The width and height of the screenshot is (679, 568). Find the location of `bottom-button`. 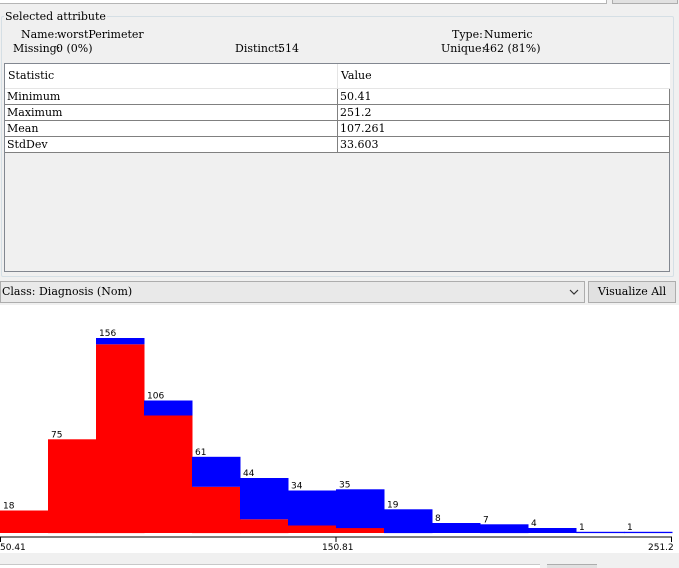

bottom-button is located at coordinates (572, 566).